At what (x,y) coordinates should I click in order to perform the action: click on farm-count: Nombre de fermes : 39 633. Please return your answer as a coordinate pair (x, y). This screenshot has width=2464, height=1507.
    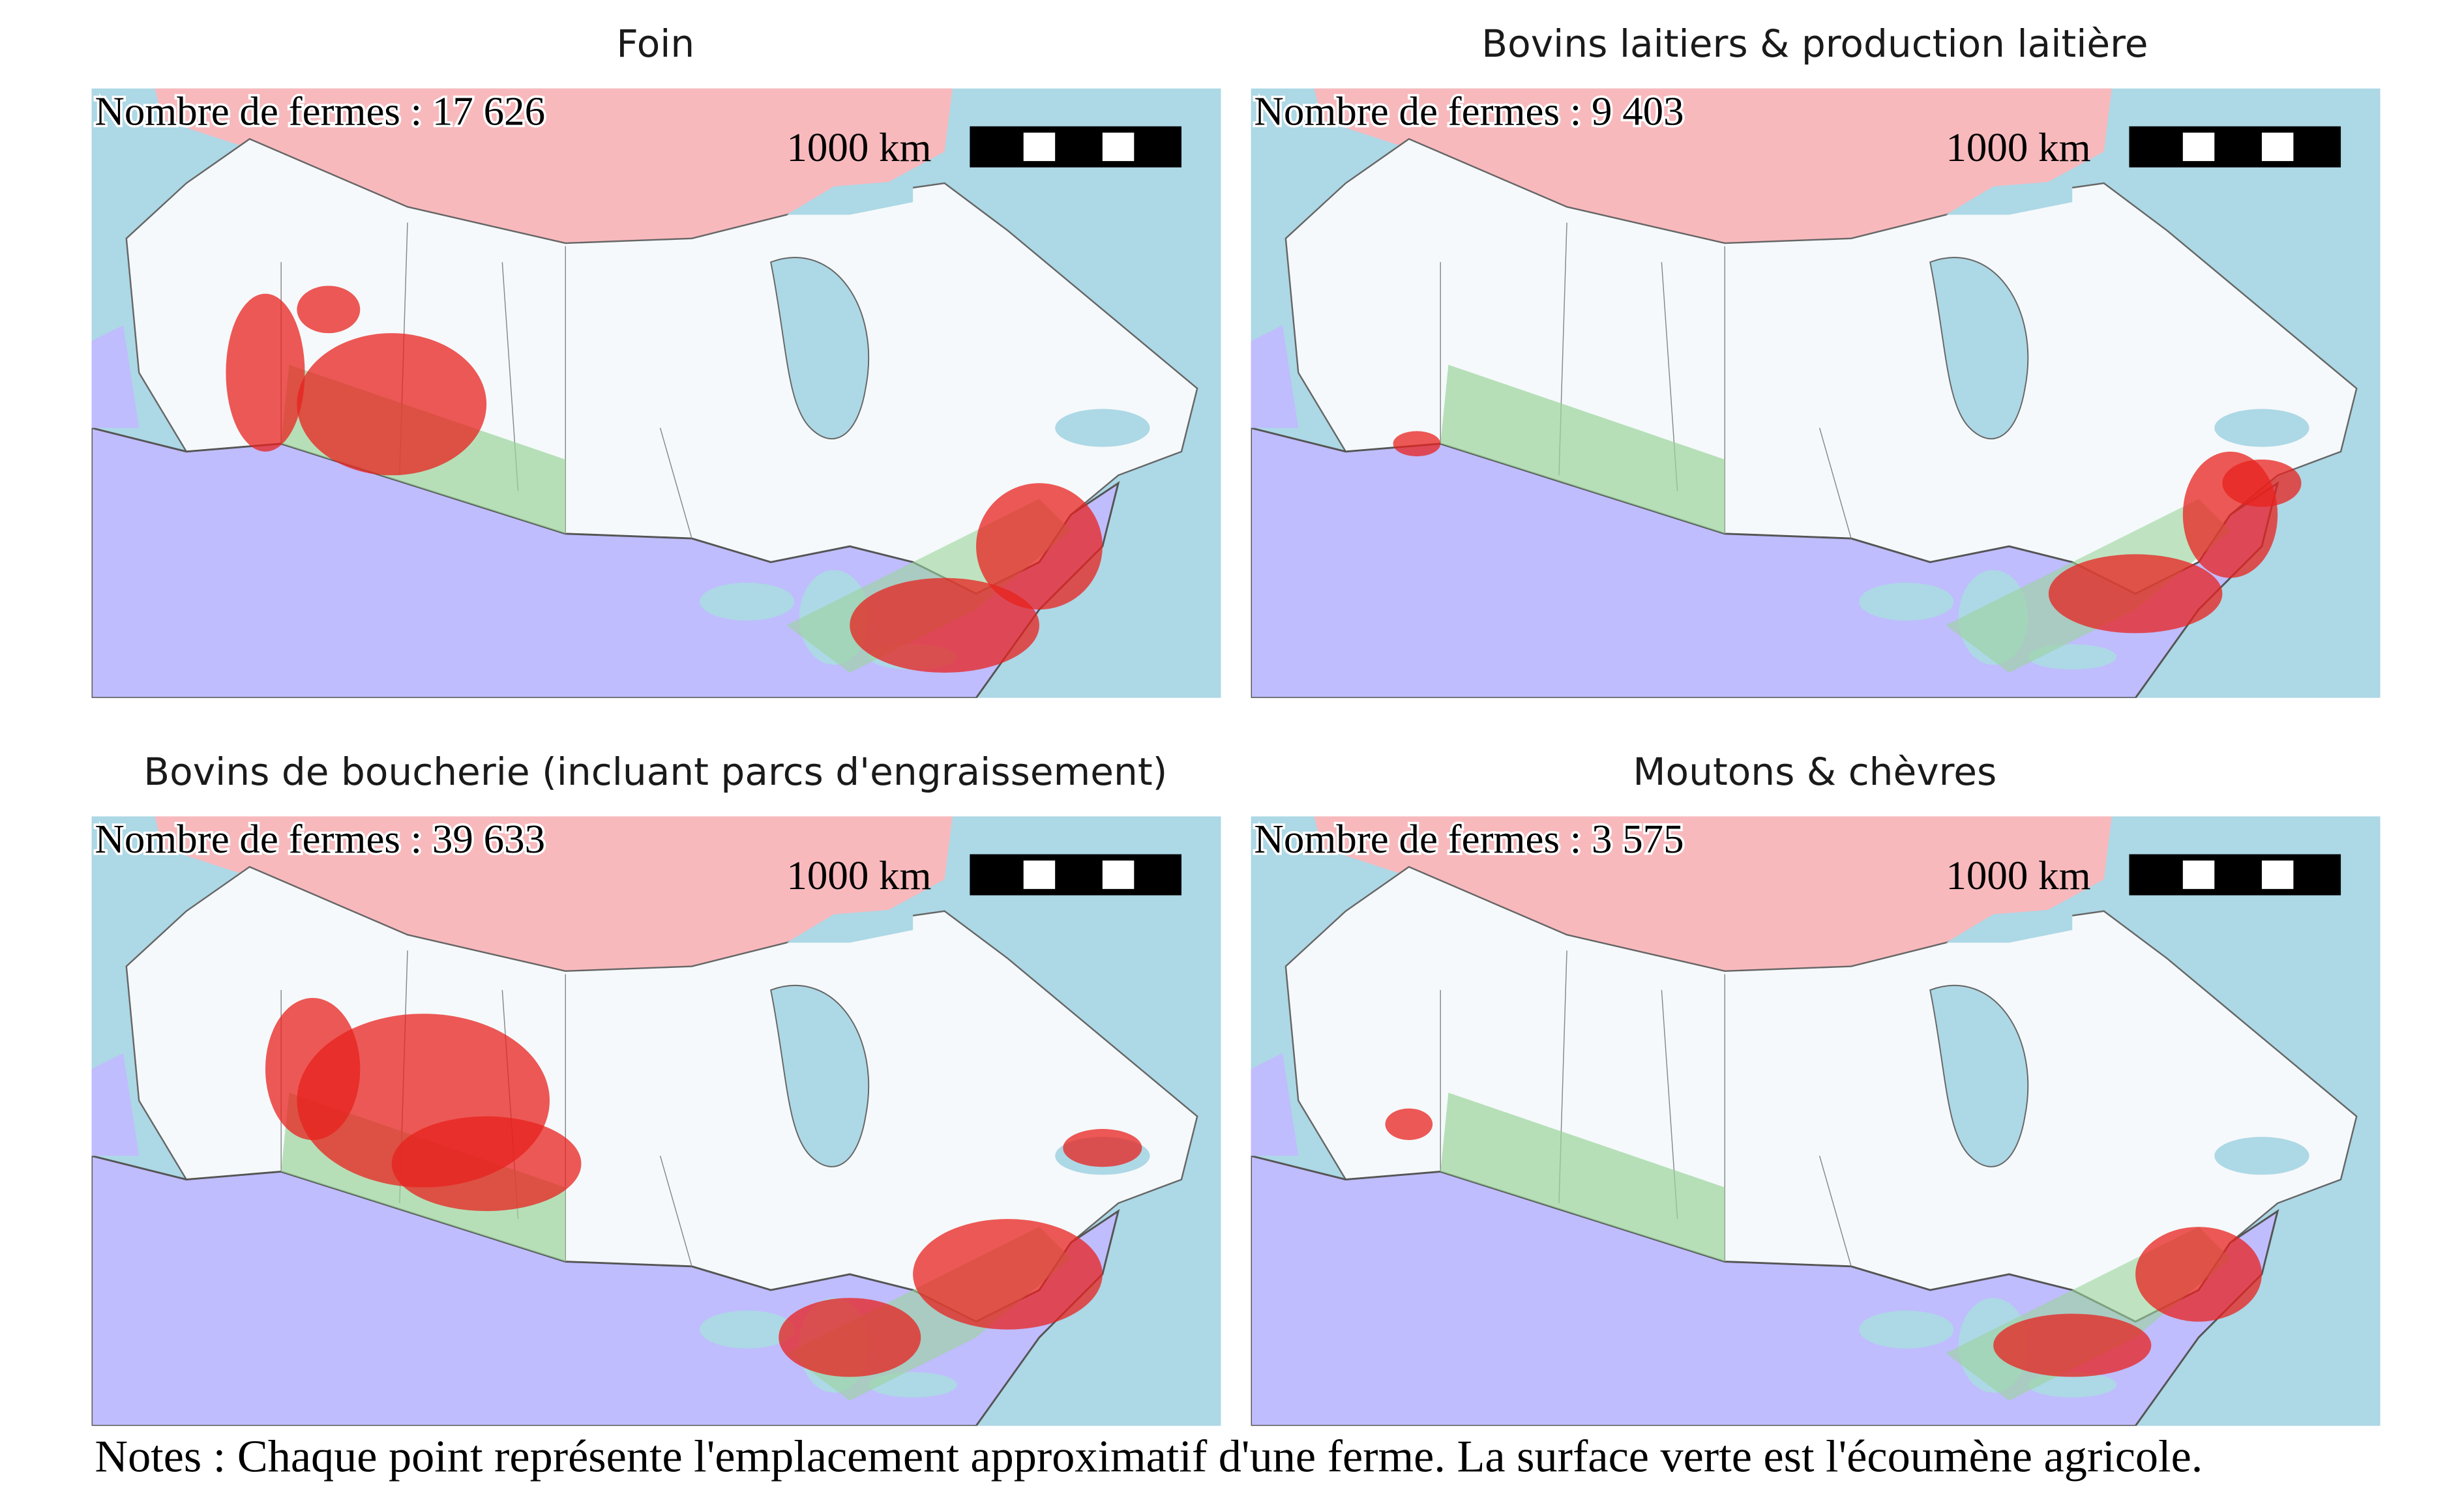
    Looking at the image, I should click on (320, 839).